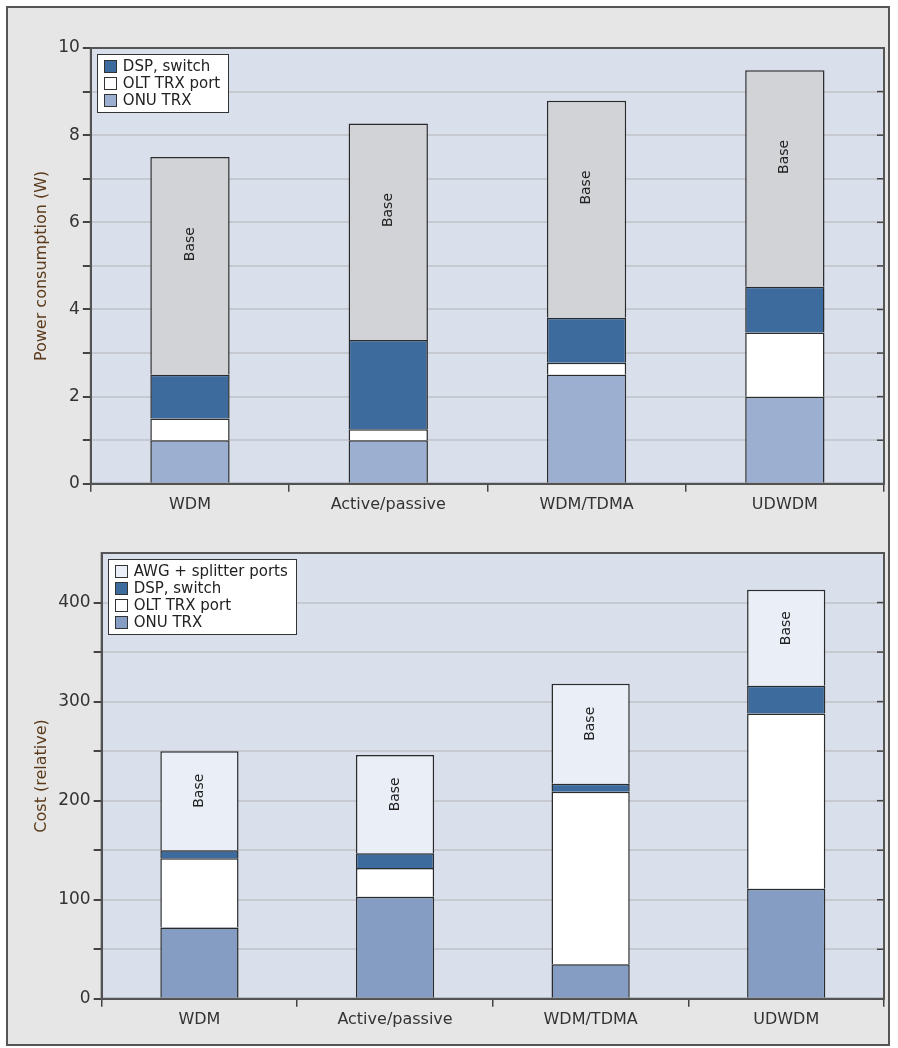 The image size is (898, 1048). Describe the element at coordinates (74, 799) in the screenshot. I see `y-tick-label: 200` at that location.